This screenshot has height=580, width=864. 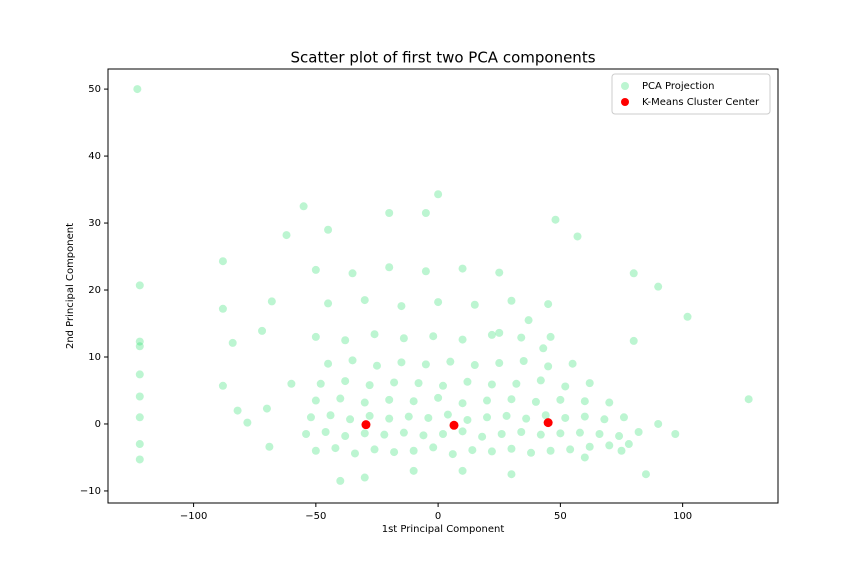 I want to click on x-tick-label: −50, so click(x=315, y=516).